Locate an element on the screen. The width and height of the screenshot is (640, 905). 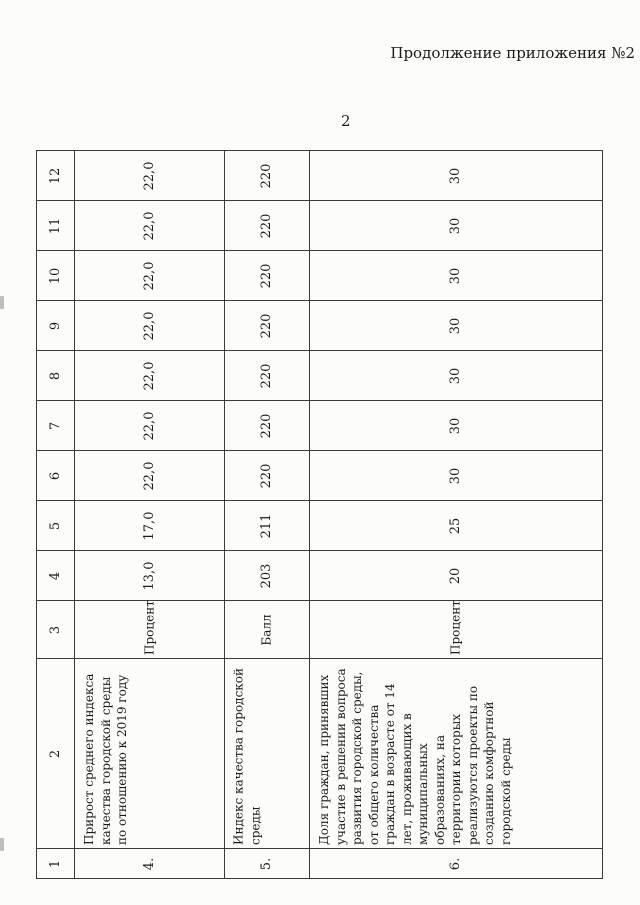
row-6-unit-cell-text: Процент is located at coordinates (455, 628).